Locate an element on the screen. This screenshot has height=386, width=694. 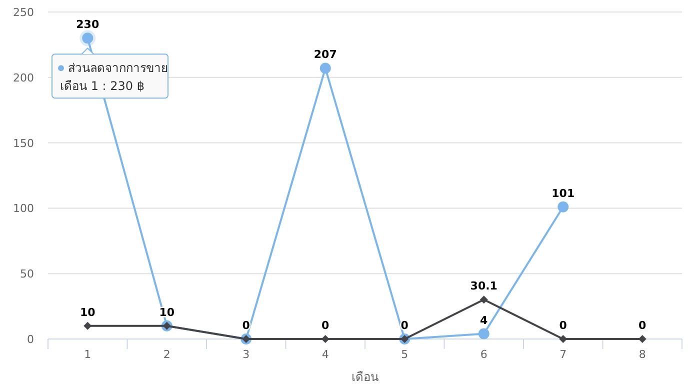
y-tick-label: 250 is located at coordinates (23, 12).